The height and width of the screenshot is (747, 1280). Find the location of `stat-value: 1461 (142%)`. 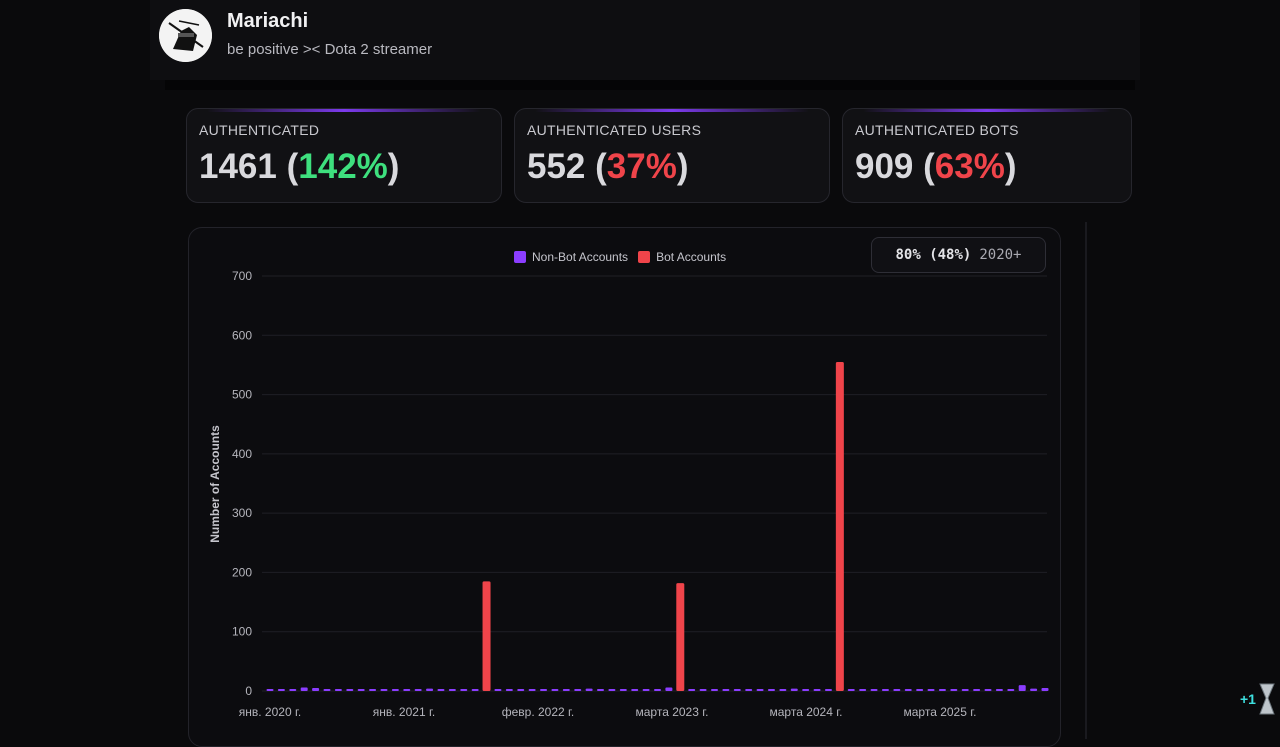

stat-value: 1461 (142%) is located at coordinates (299, 166).